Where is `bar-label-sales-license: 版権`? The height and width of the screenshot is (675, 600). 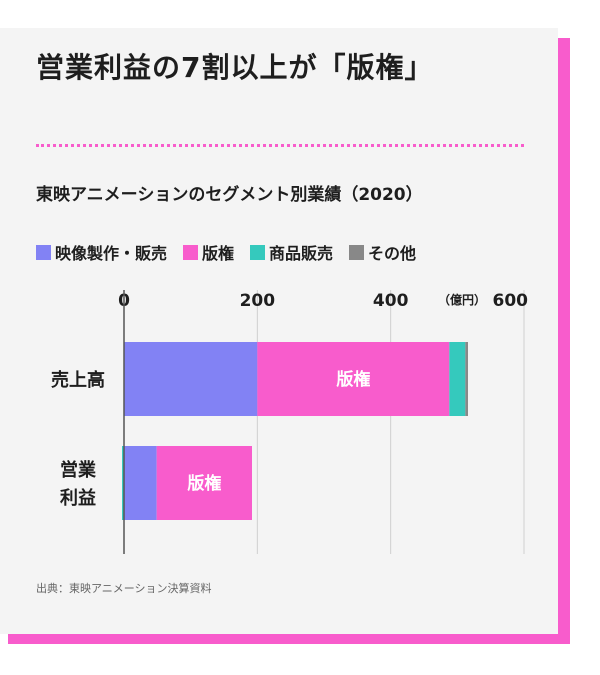
bar-label-sales-license: 版権 is located at coordinates (353, 379).